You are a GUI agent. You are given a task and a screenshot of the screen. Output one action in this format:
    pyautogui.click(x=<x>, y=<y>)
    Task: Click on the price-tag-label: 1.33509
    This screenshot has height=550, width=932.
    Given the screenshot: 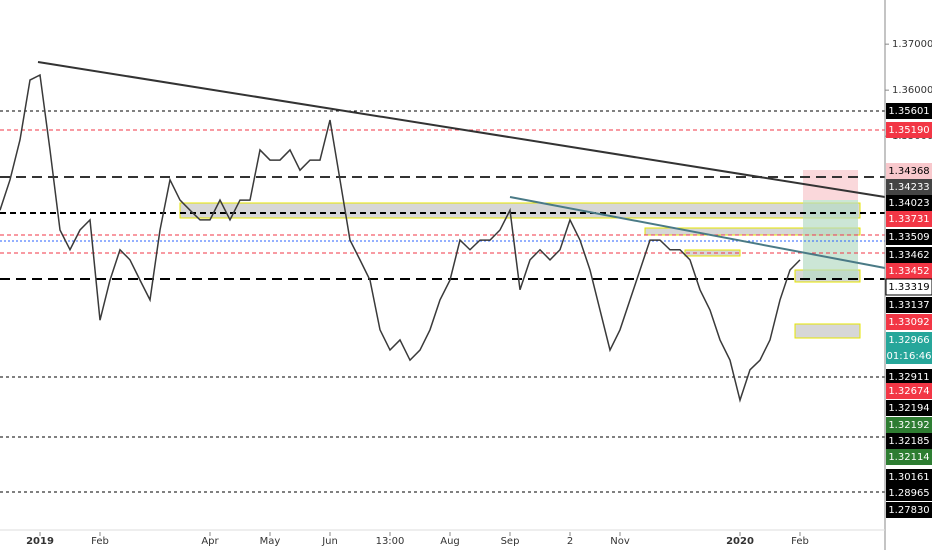 What is the action you would take?
    pyautogui.click(x=908, y=237)
    